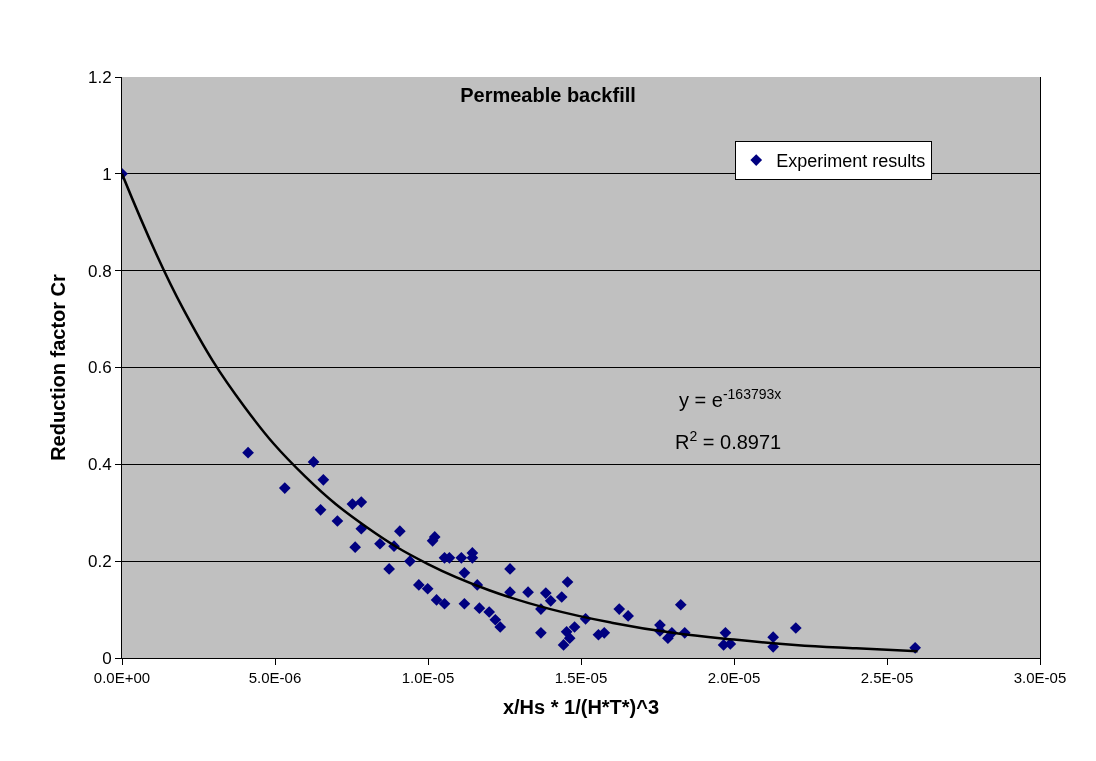 This screenshot has width=1096, height=761. I want to click on x-tick-label: 0.0E+00, so click(122, 677).